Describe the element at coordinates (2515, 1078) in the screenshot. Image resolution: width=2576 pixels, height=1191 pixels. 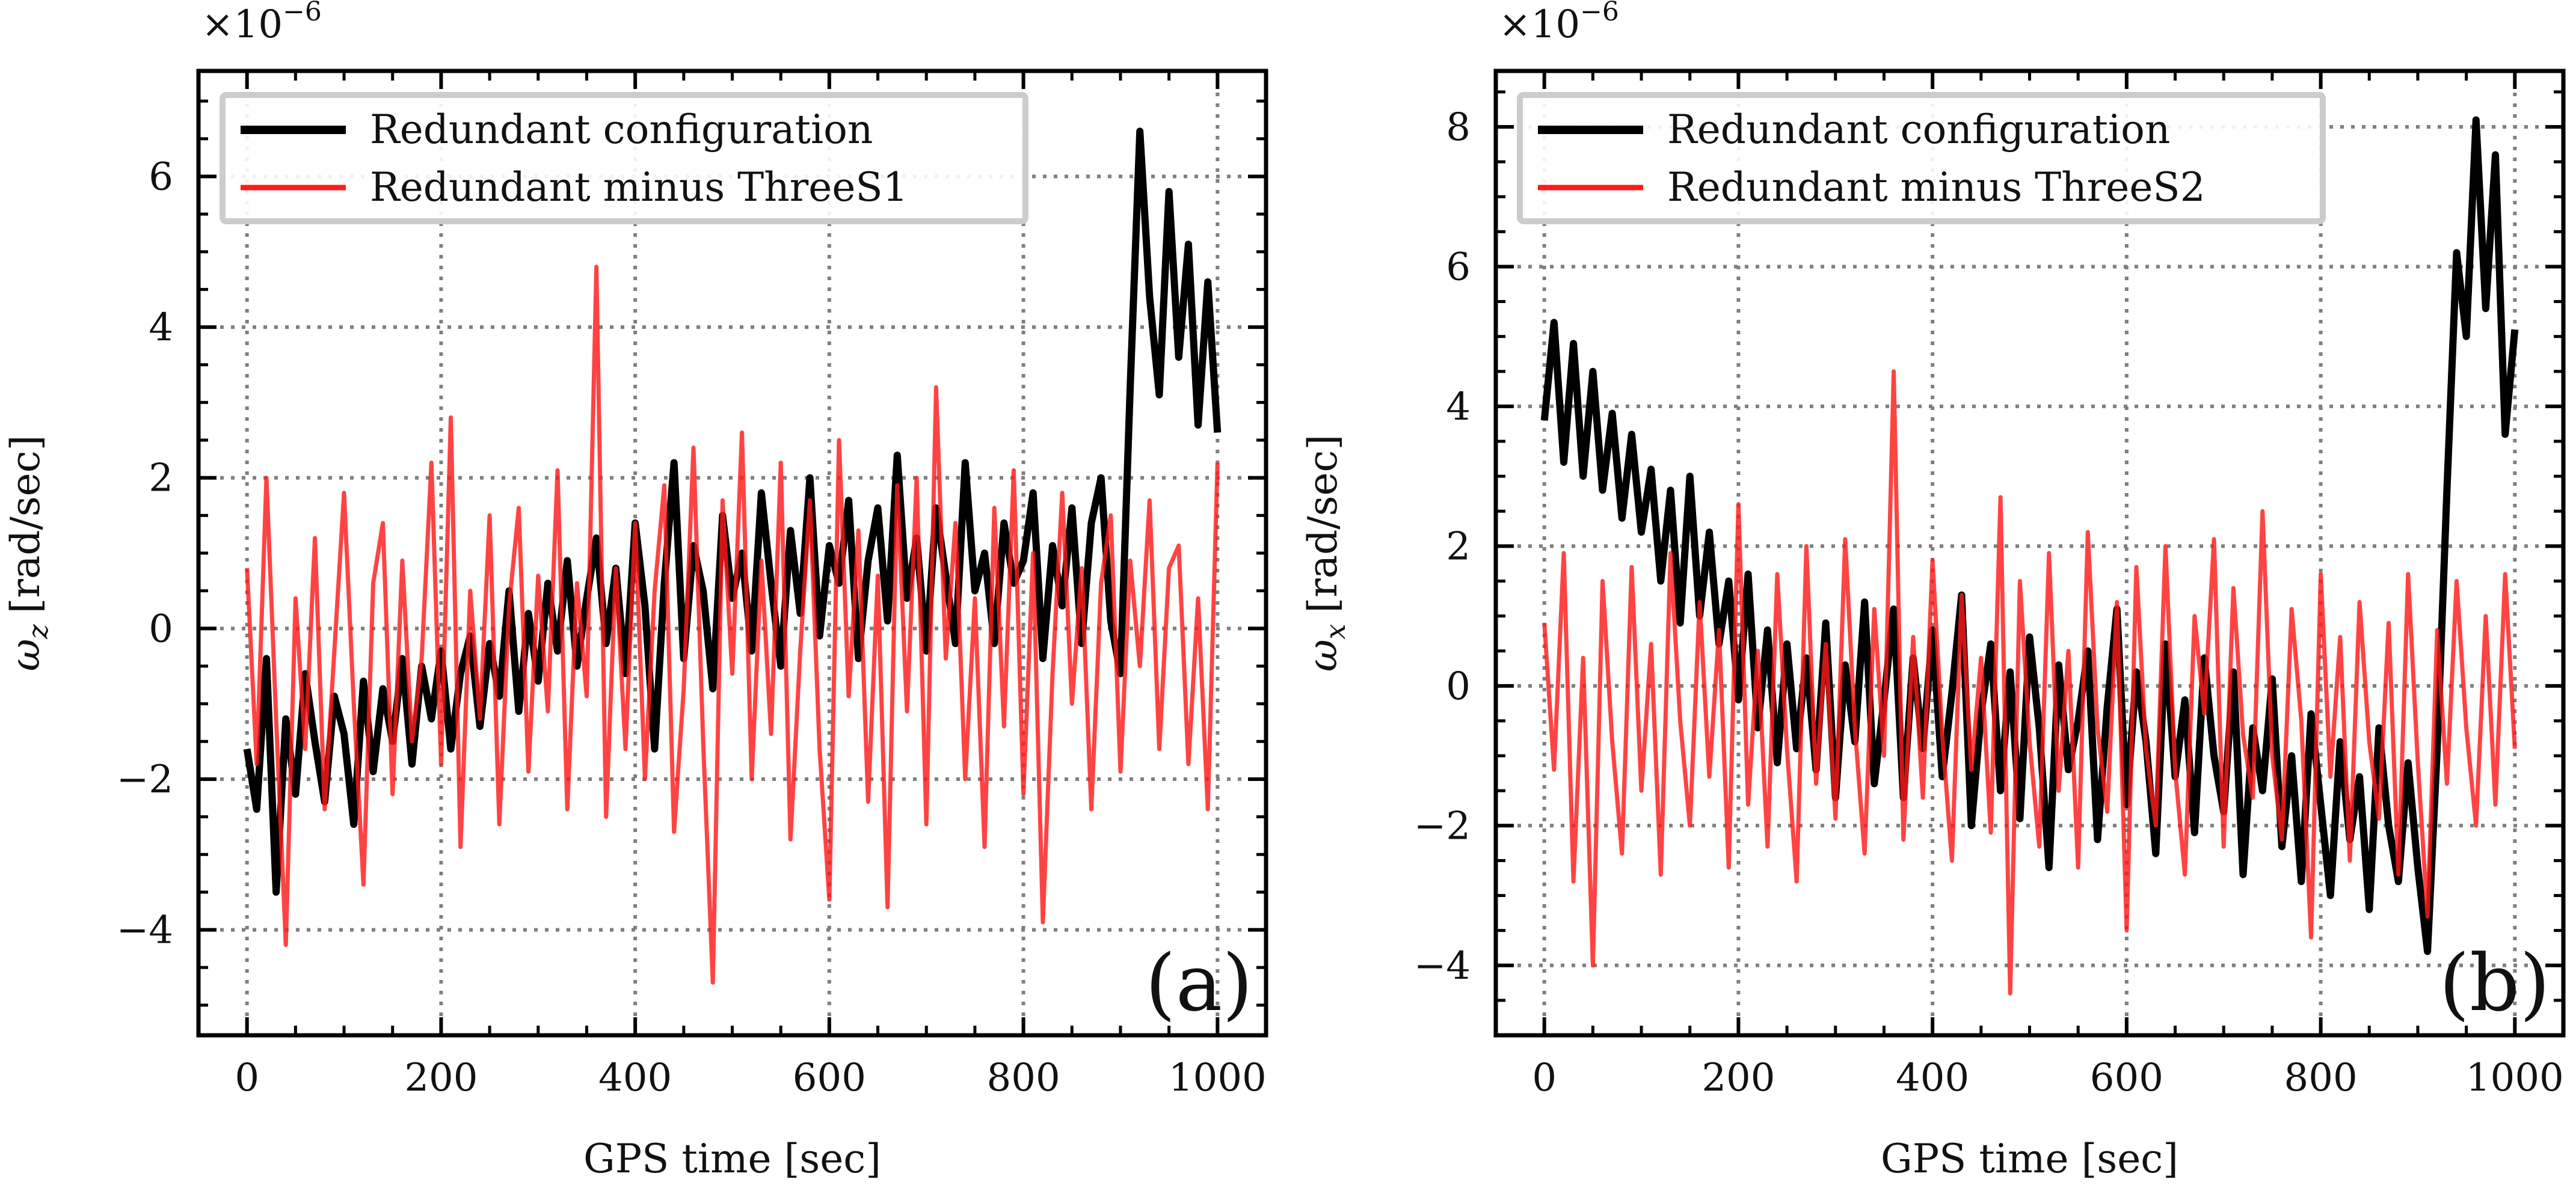
I see `panel-b-xtick-label: 1000` at that location.